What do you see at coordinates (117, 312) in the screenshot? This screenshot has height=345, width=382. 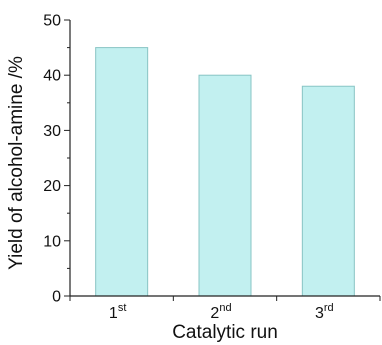 I see `x-category-label-1: 1st` at bounding box center [117, 312].